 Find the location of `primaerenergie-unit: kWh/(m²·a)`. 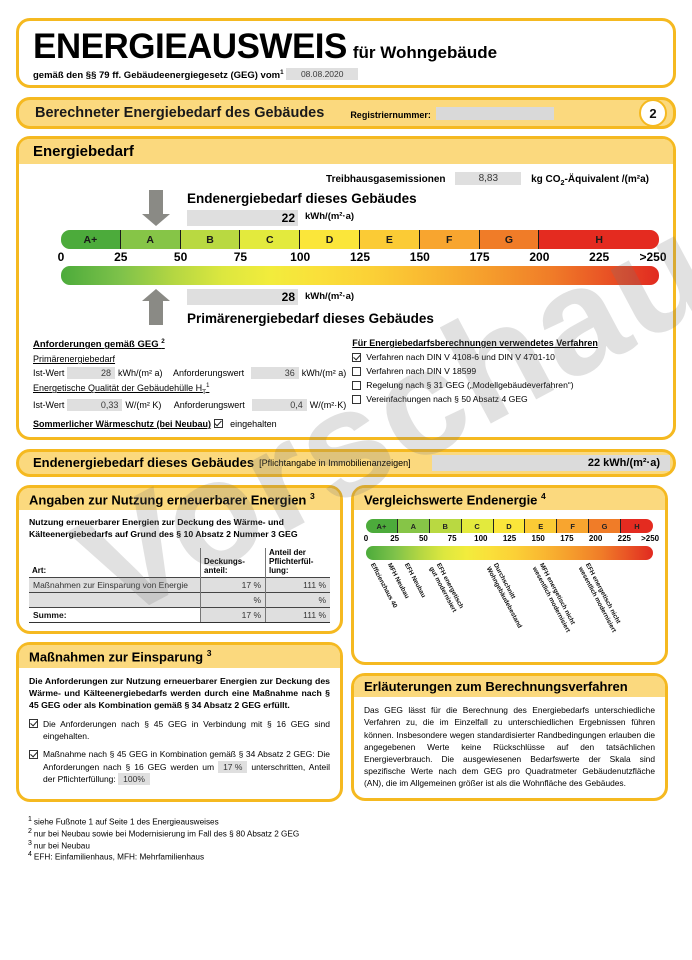

primaerenergie-unit: kWh/(m²·a) is located at coordinates (330, 296).